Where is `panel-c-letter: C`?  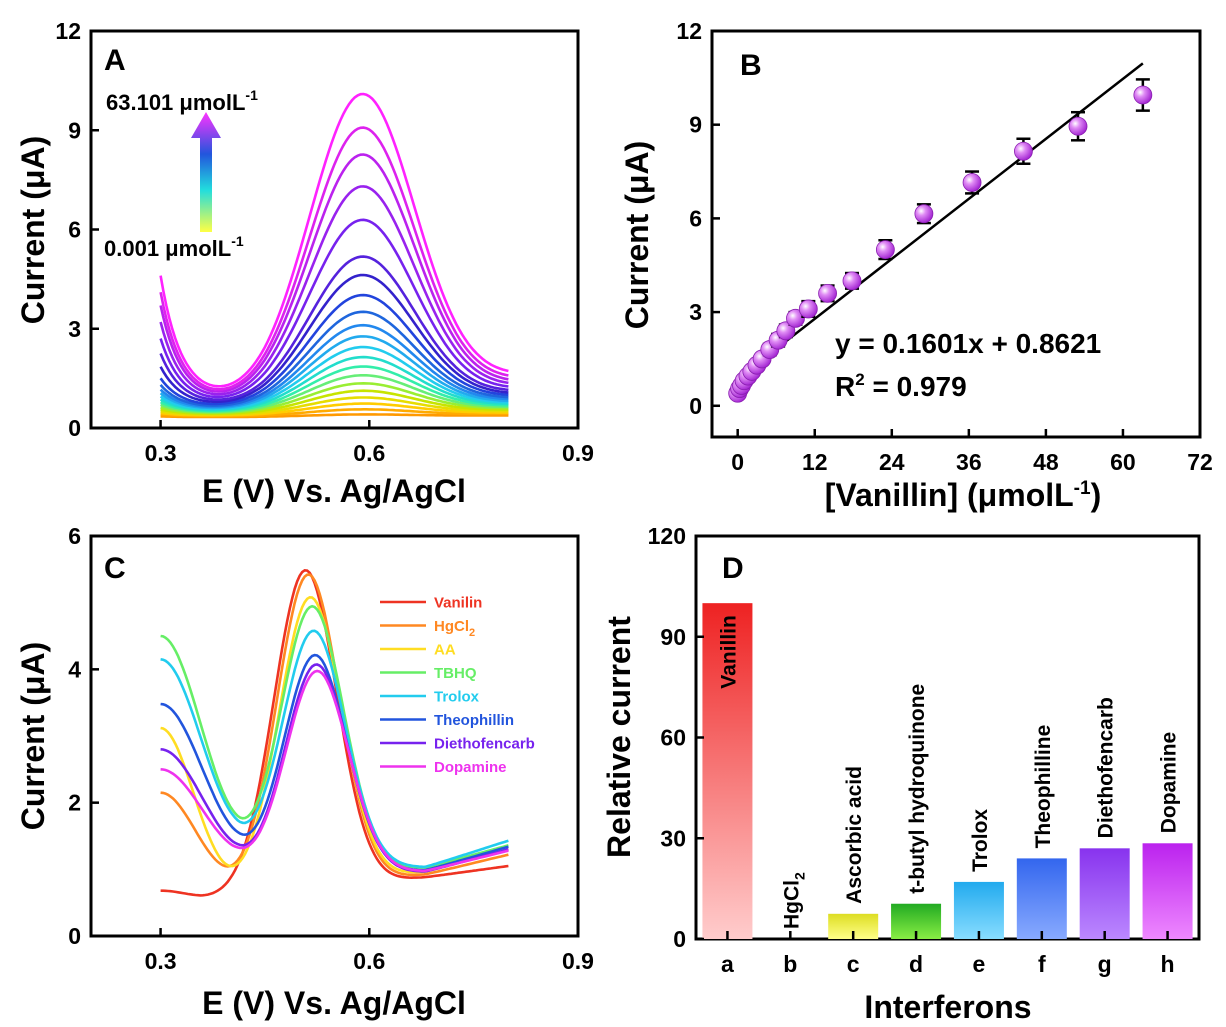
panel-c-letter: C is located at coordinates (115, 568).